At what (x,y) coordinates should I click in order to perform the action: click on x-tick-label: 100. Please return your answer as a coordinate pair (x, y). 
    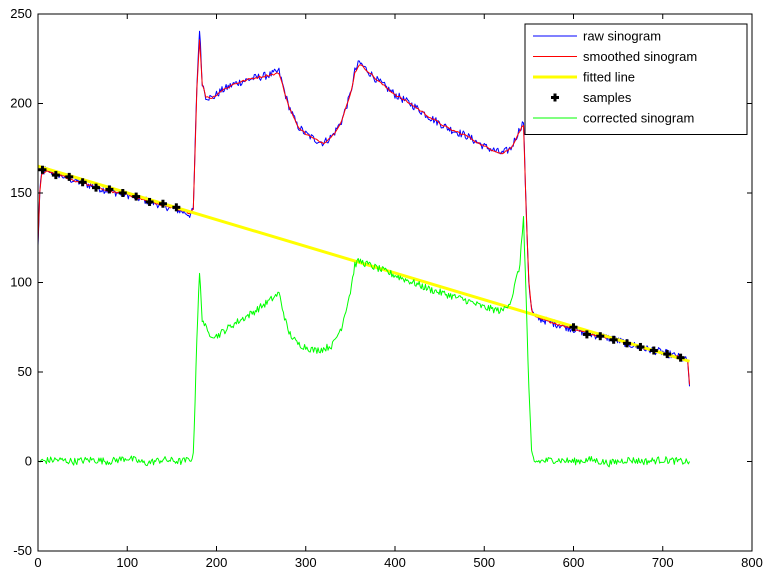
    Looking at the image, I should click on (127, 562).